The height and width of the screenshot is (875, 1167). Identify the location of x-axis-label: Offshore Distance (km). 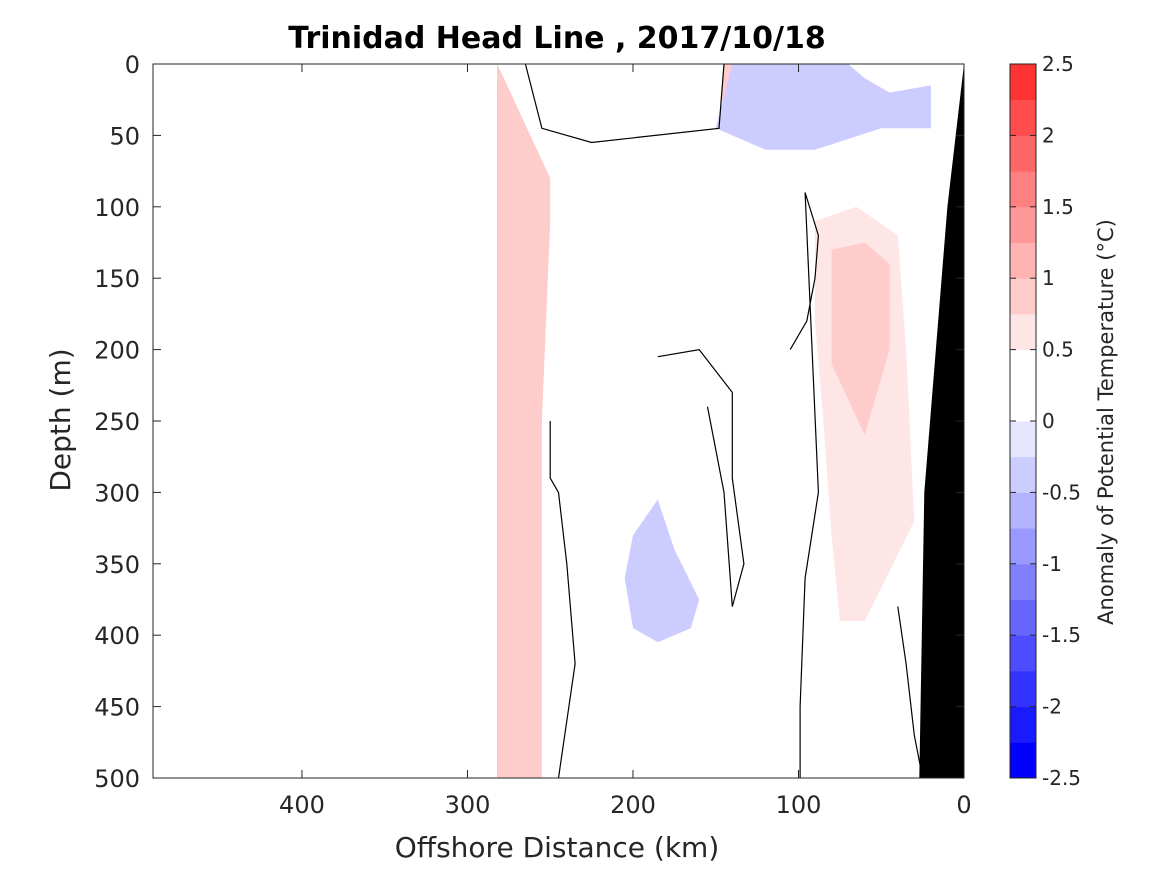
(557, 847).